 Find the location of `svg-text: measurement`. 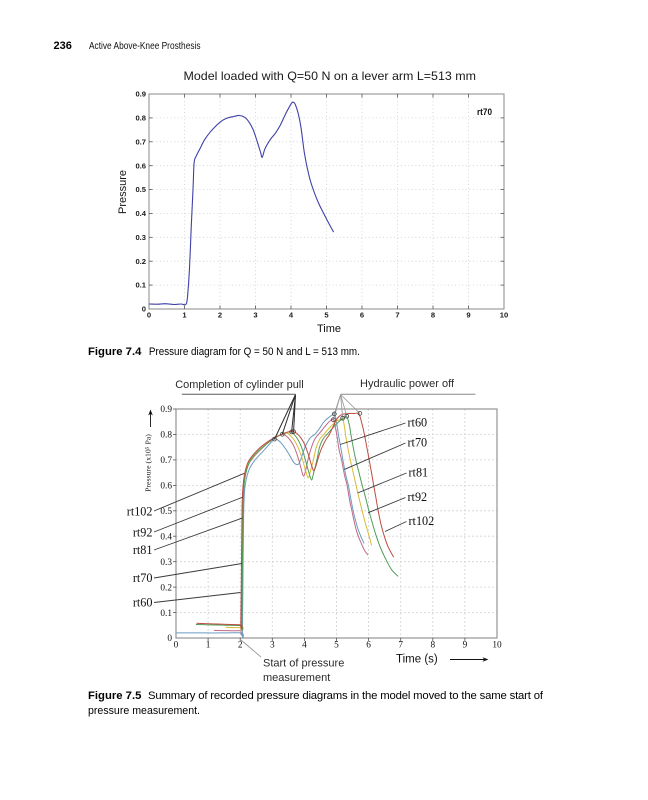

svg-text: measurement is located at coordinates (296, 678).